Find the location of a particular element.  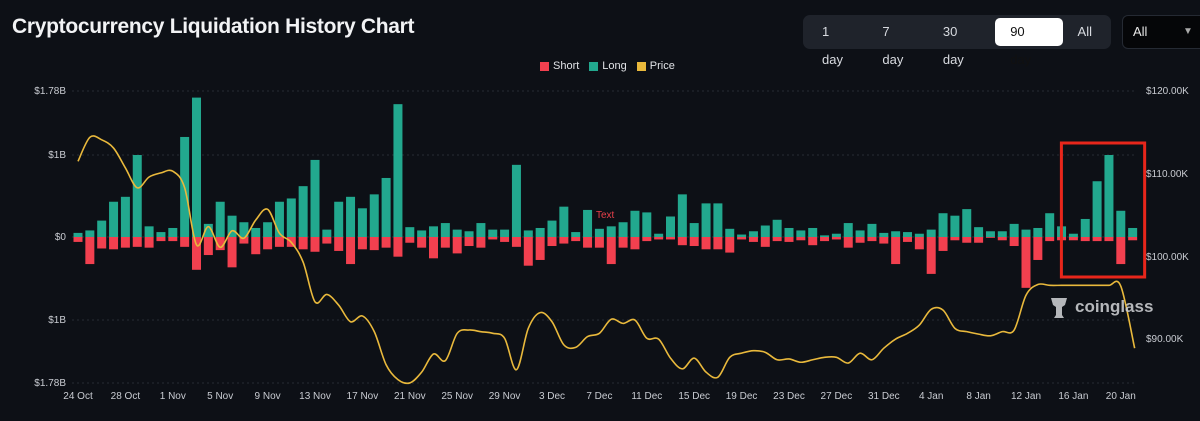

legend-price: Price is located at coordinates (655, 66).